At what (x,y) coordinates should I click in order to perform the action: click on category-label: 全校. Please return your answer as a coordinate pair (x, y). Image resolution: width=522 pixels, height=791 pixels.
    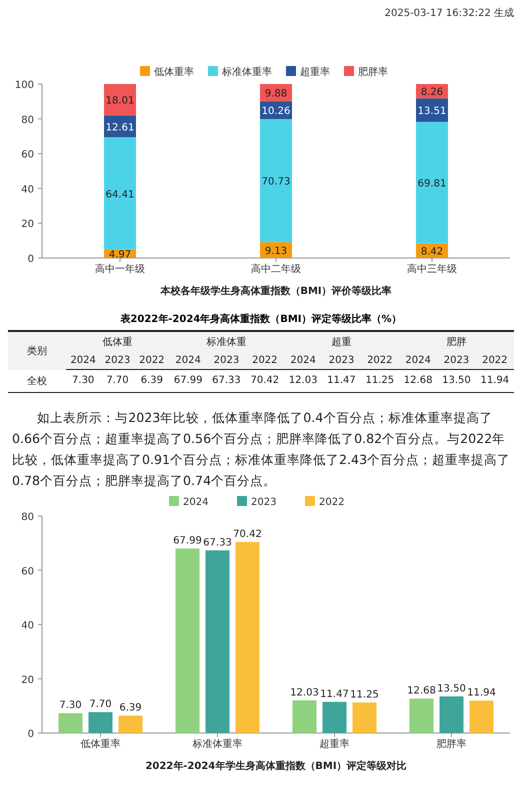
    Looking at the image, I should click on (37, 381).